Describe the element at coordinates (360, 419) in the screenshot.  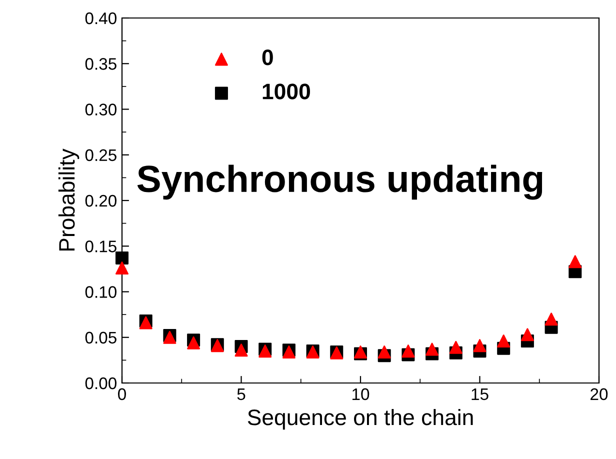
I see `x-axis-title: Sequence on the chain` at that location.